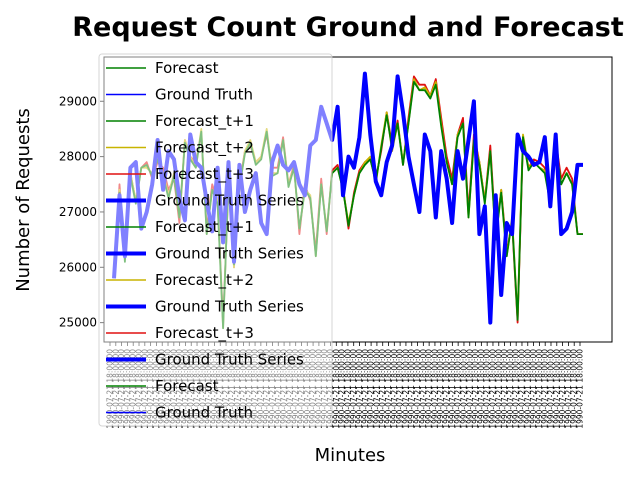  I want to click on y-axis-label: Number of Requests, so click(23, 200).